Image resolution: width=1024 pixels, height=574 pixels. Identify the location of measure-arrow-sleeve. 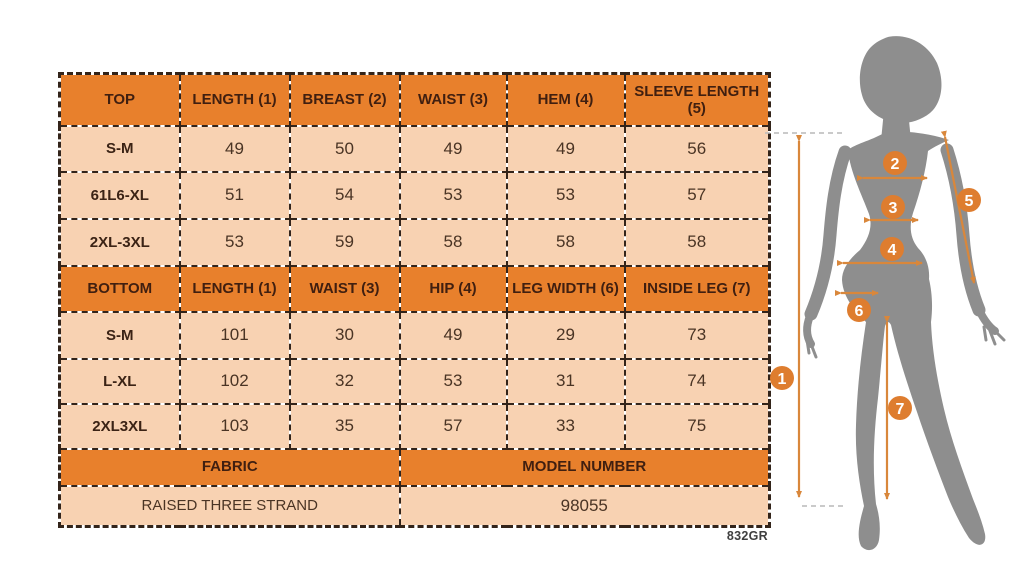
(958, 207).